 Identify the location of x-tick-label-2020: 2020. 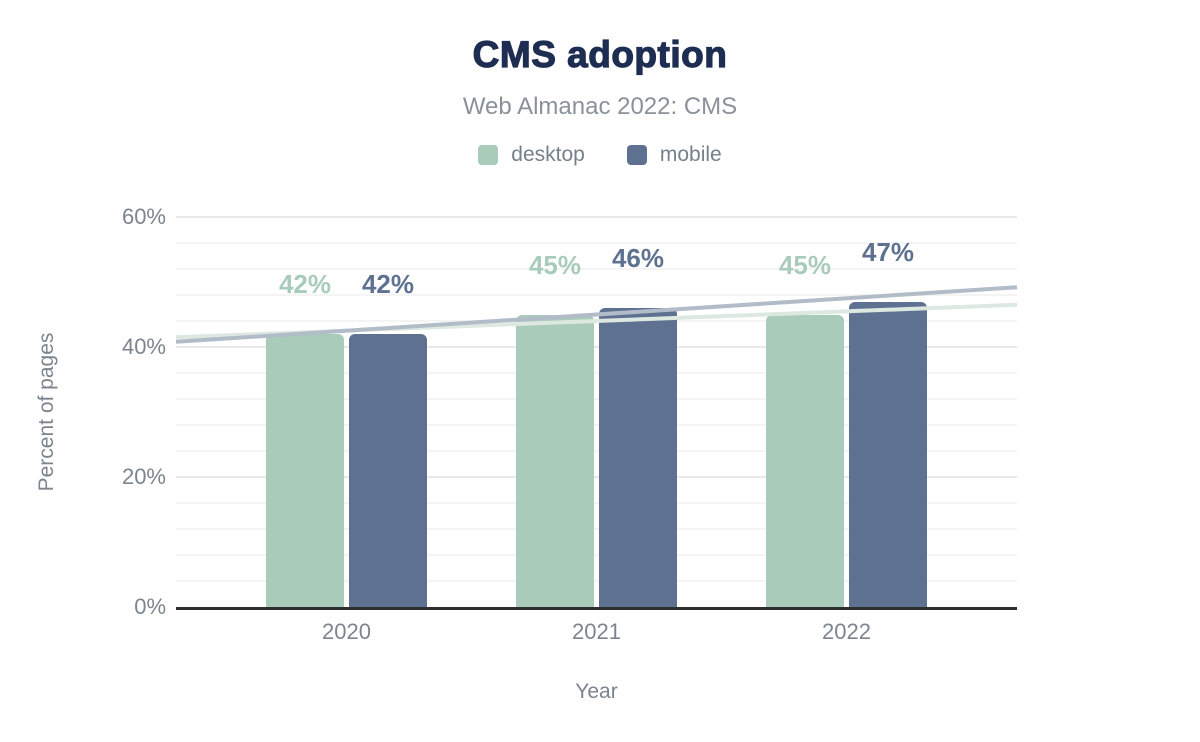
(346, 631).